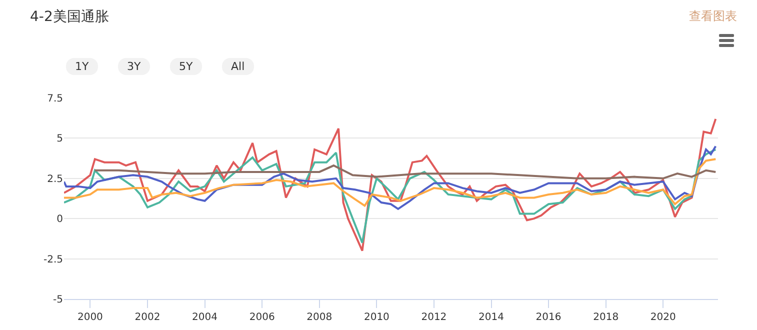 This screenshot has height=330, width=757. Describe the element at coordinates (663, 317) in the screenshot. I see `x-tick-label: 2020` at that location.